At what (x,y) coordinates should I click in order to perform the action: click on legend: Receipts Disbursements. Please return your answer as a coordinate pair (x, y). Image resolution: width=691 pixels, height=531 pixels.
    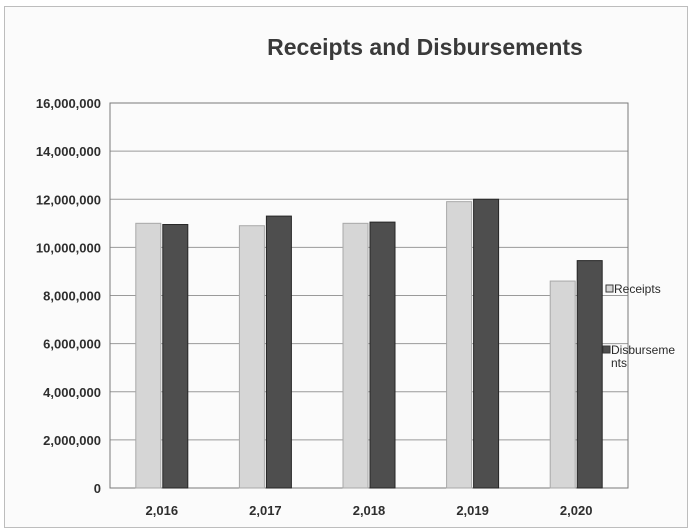
    Looking at the image, I should click on (638, 326).